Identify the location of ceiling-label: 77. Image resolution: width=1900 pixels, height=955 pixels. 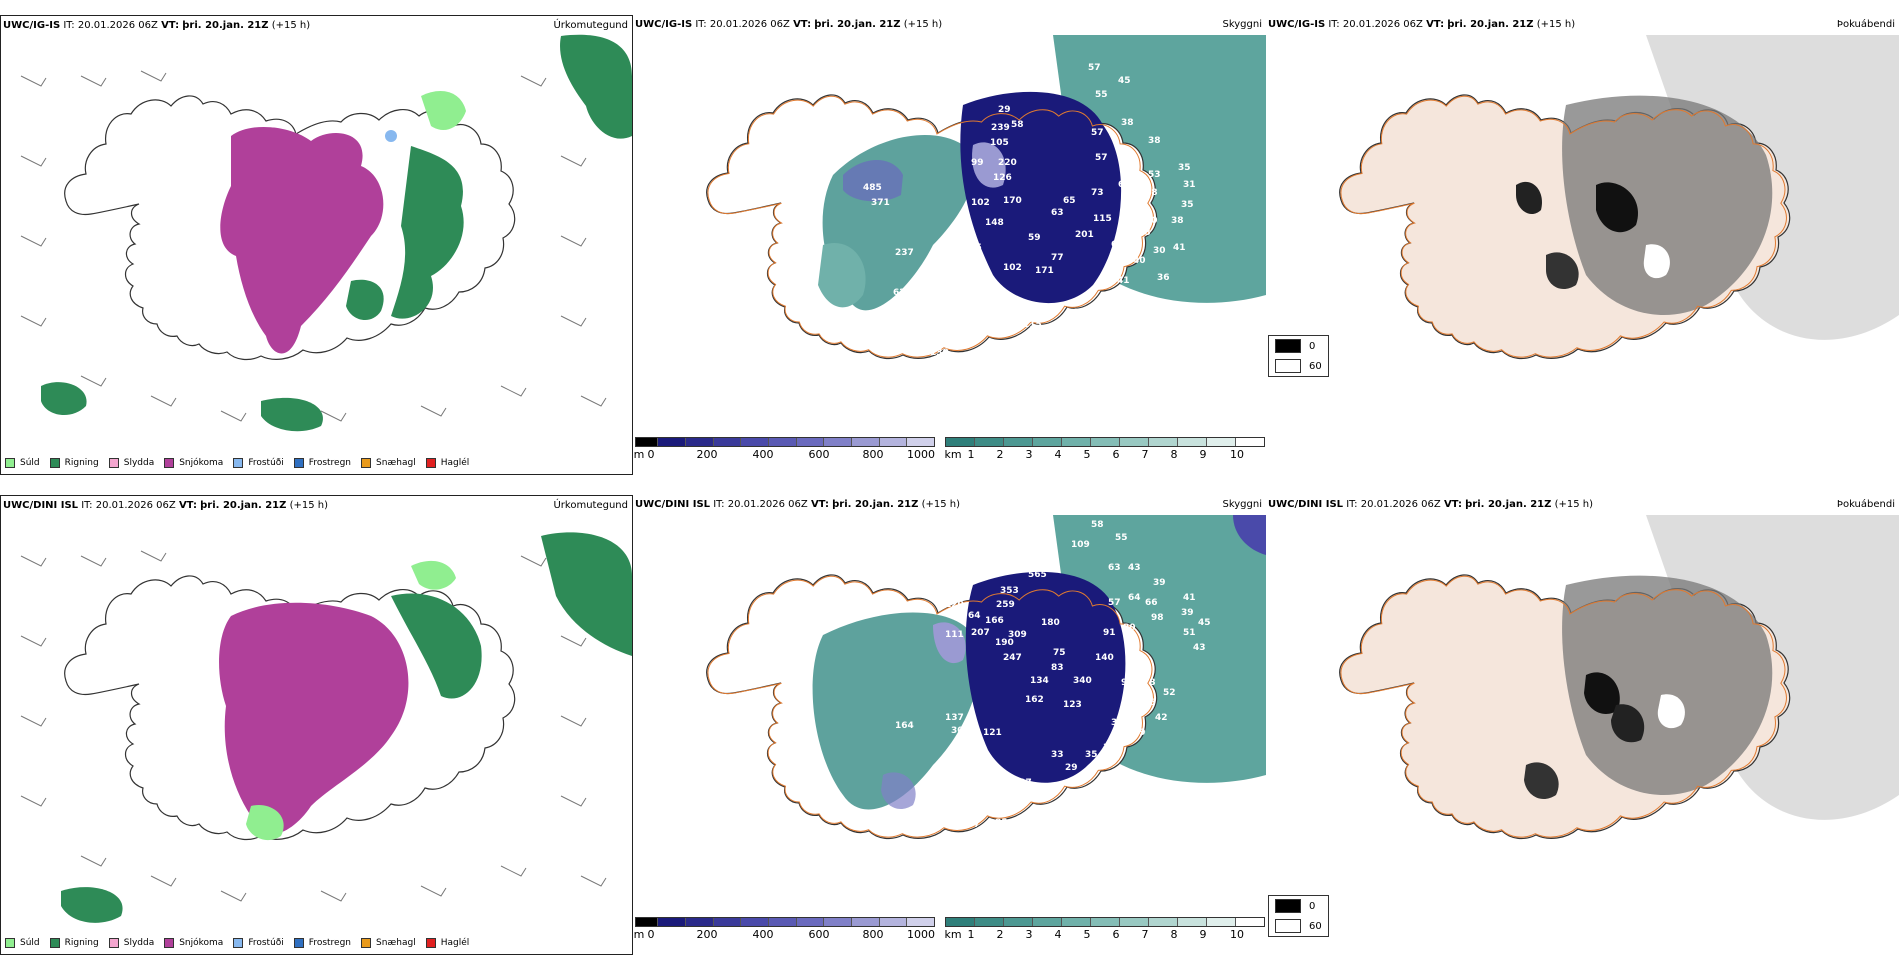
(1057, 258).